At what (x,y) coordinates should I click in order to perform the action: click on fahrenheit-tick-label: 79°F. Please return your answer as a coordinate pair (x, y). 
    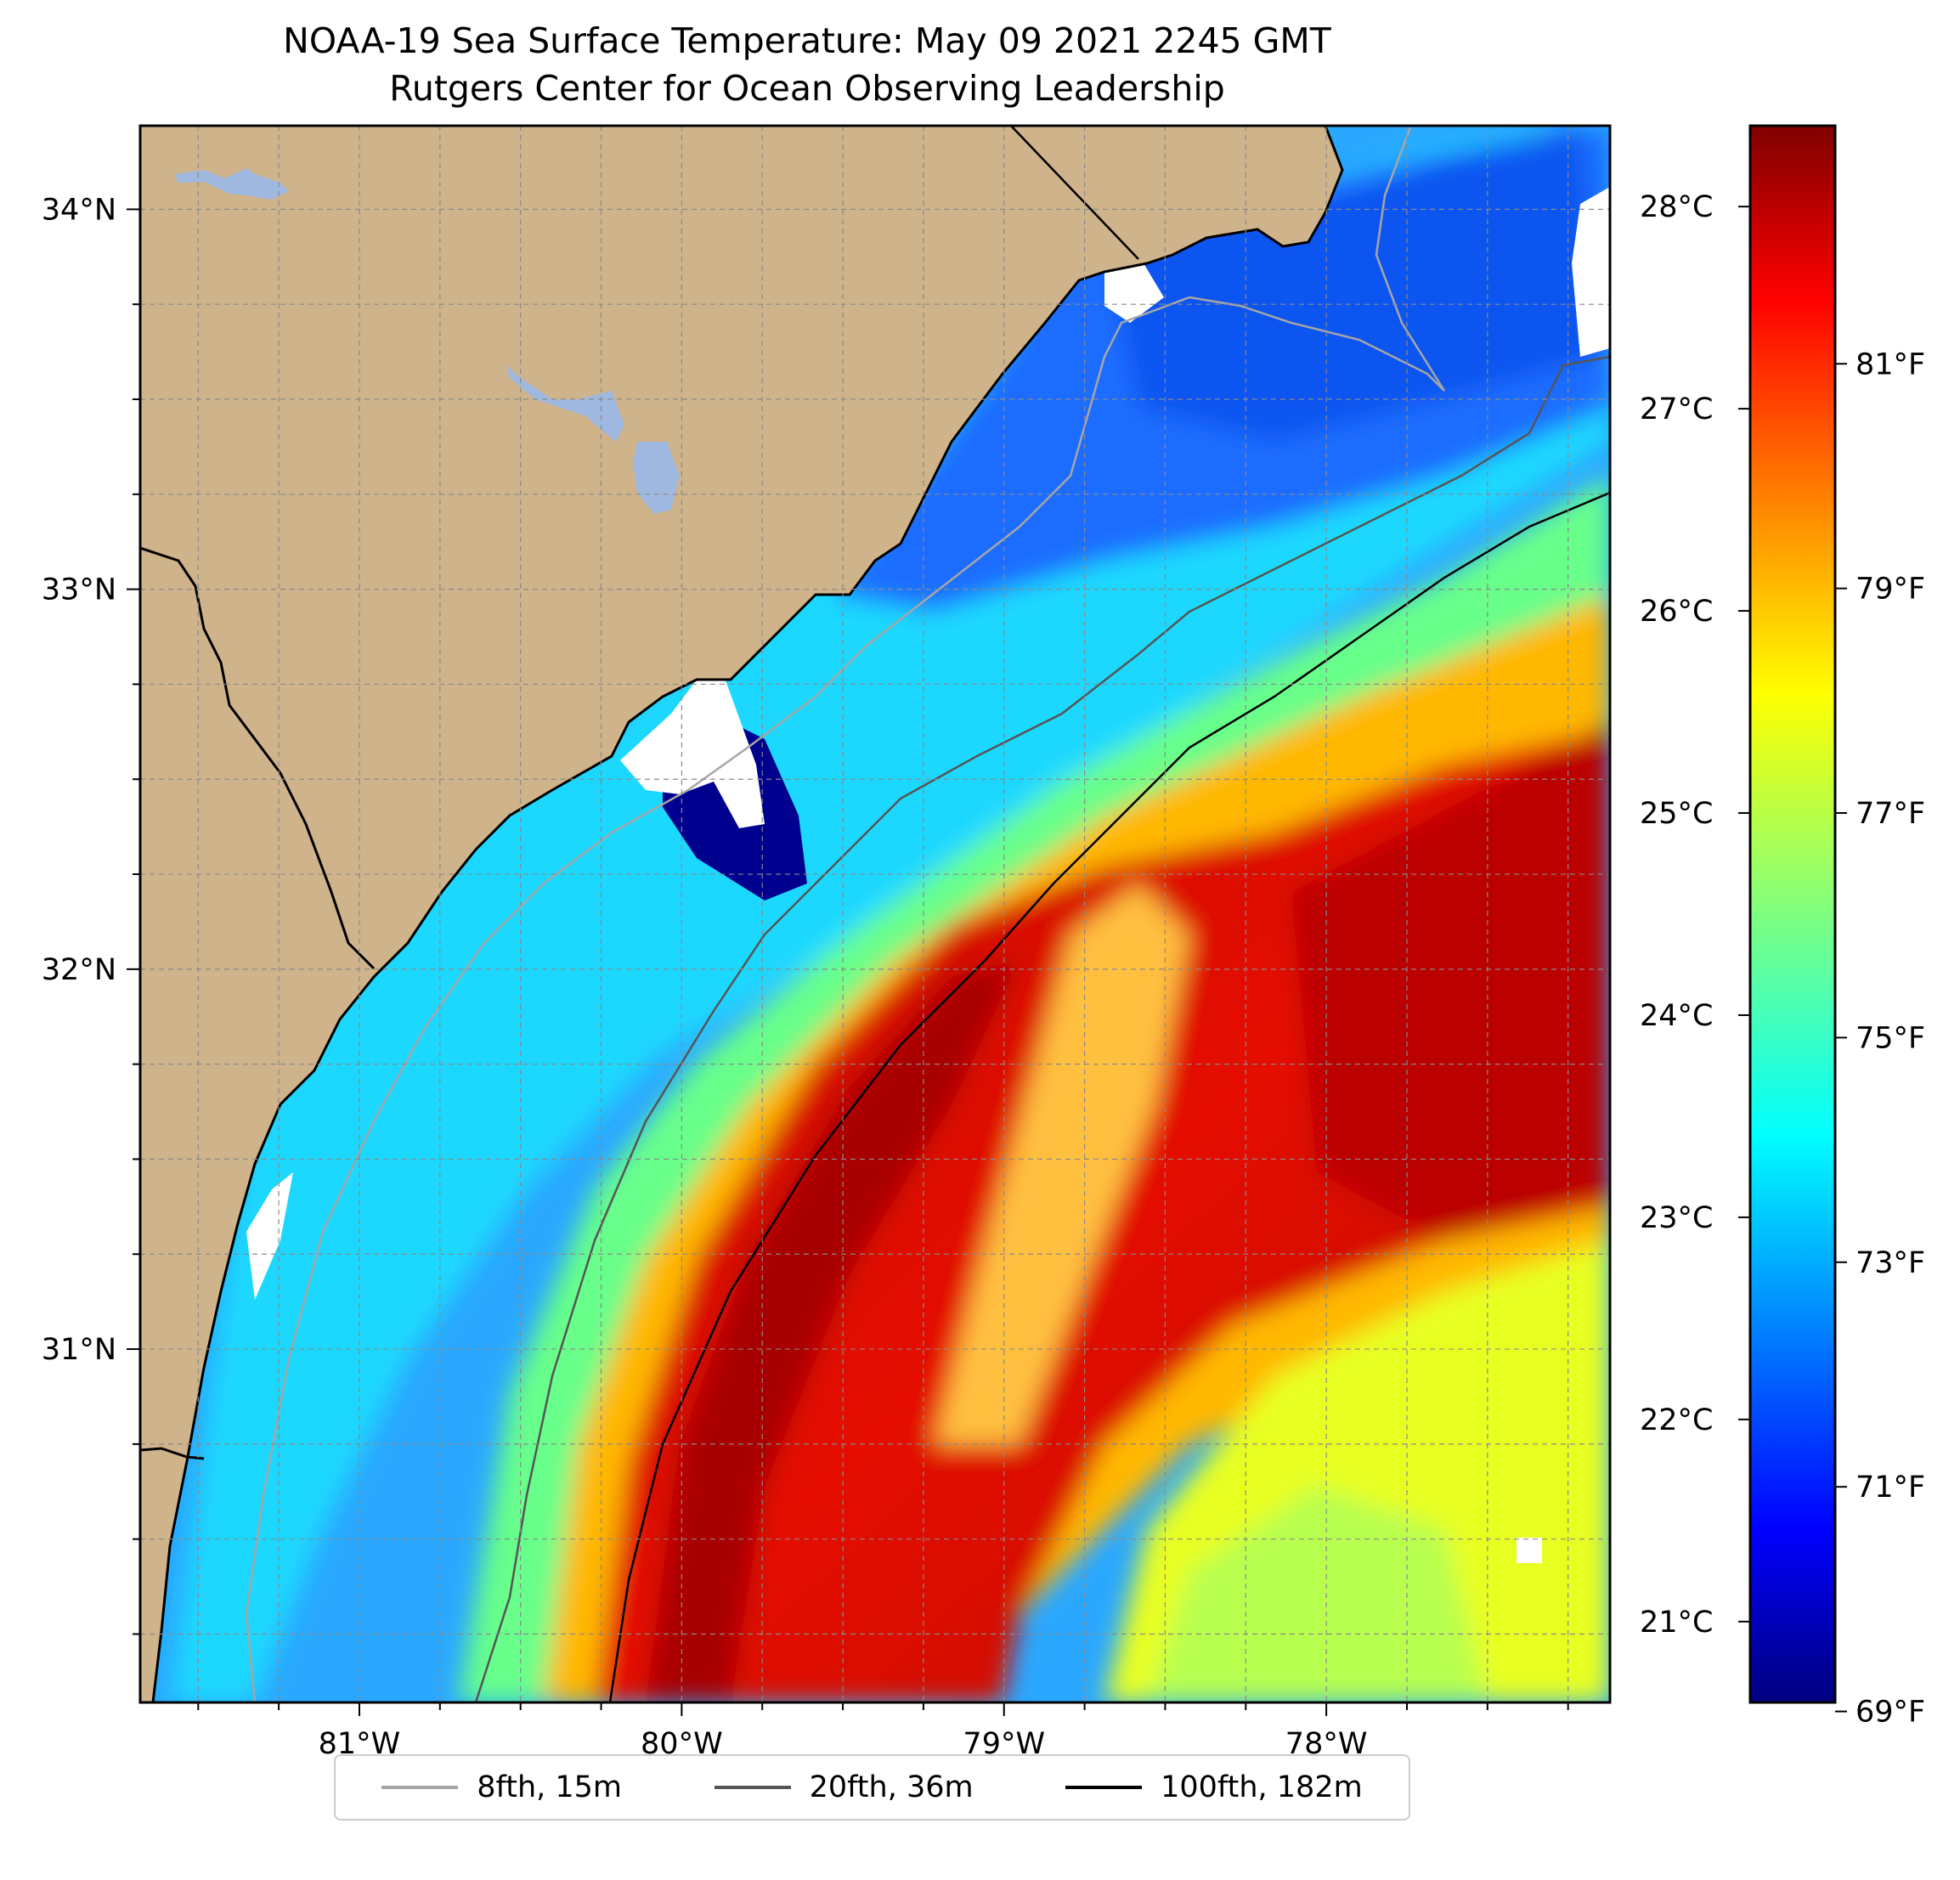
    Looking at the image, I should click on (1891, 590).